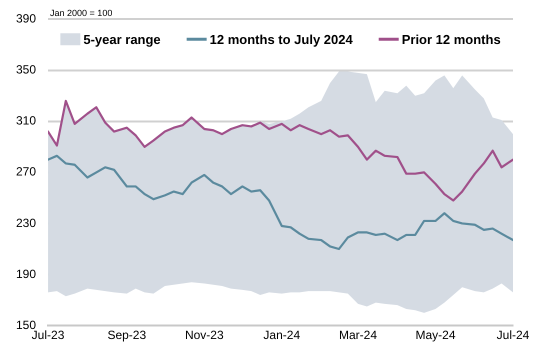 The height and width of the screenshot is (348, 533). I want to click on y-tick-label: 230, so click(26, 223).